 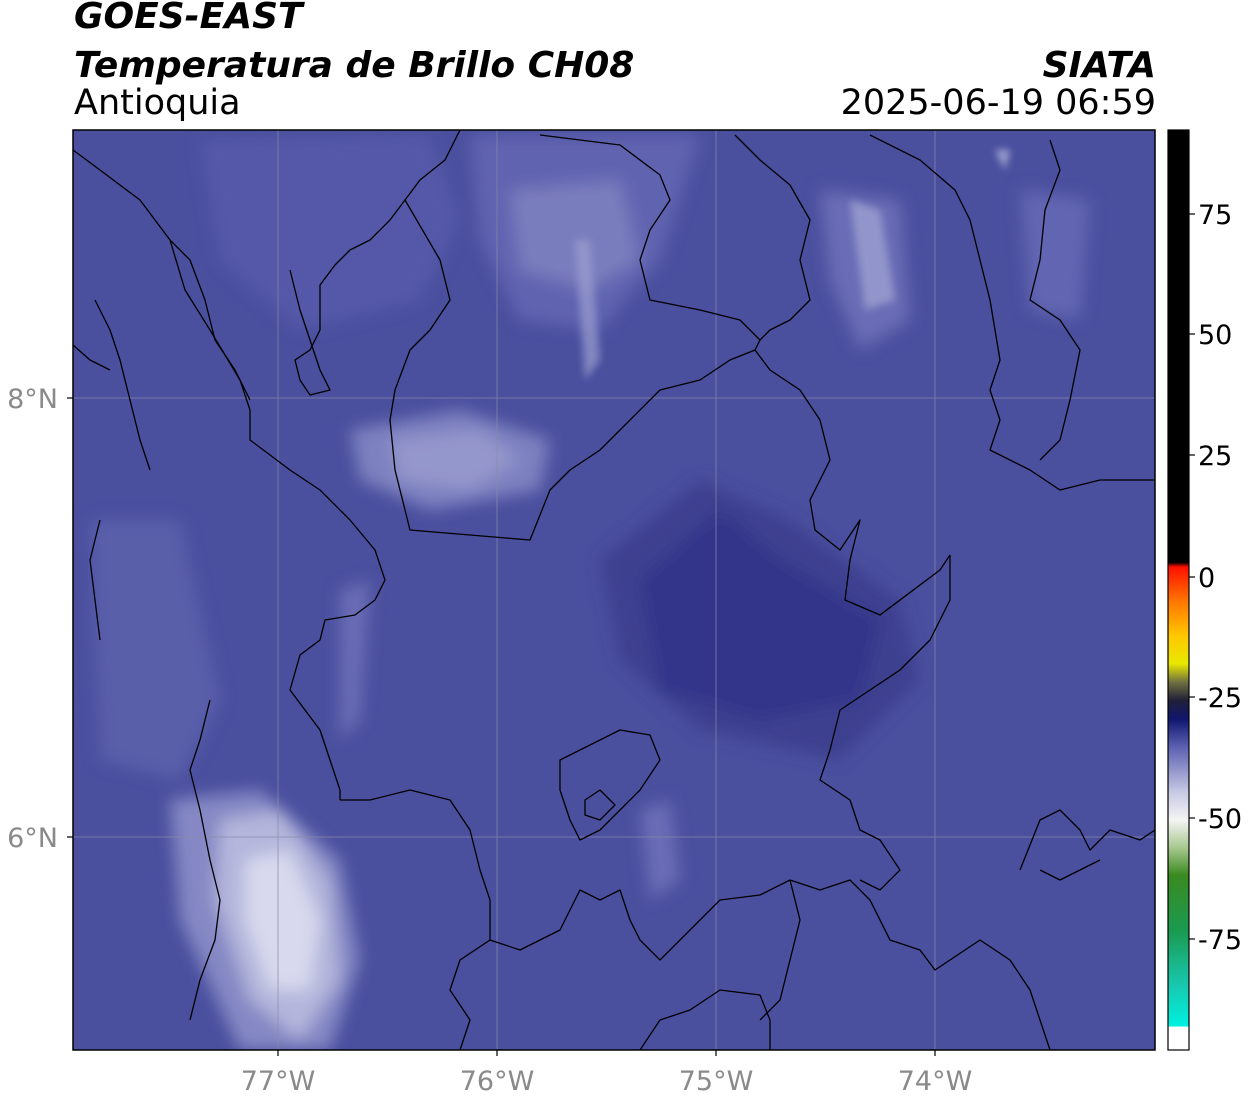 I want to click on lat-tick-label: 6°N, so click(x=32, y=838).